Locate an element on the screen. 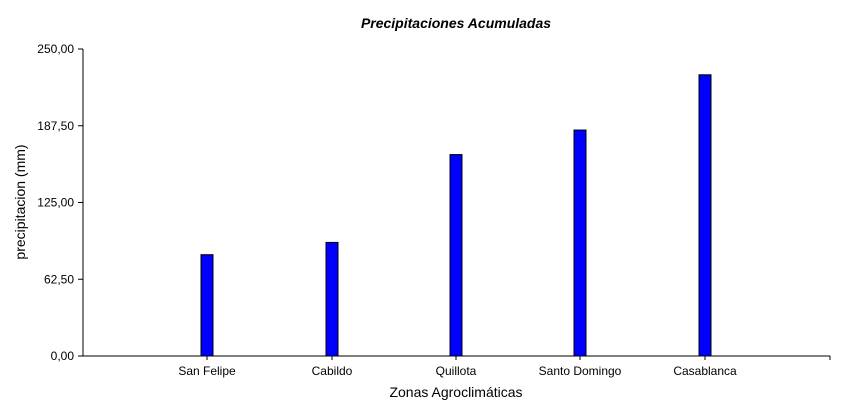 This screenshot has width=844, height=411. y-tick-label: 125,00 is located at coordinates (55, 203).